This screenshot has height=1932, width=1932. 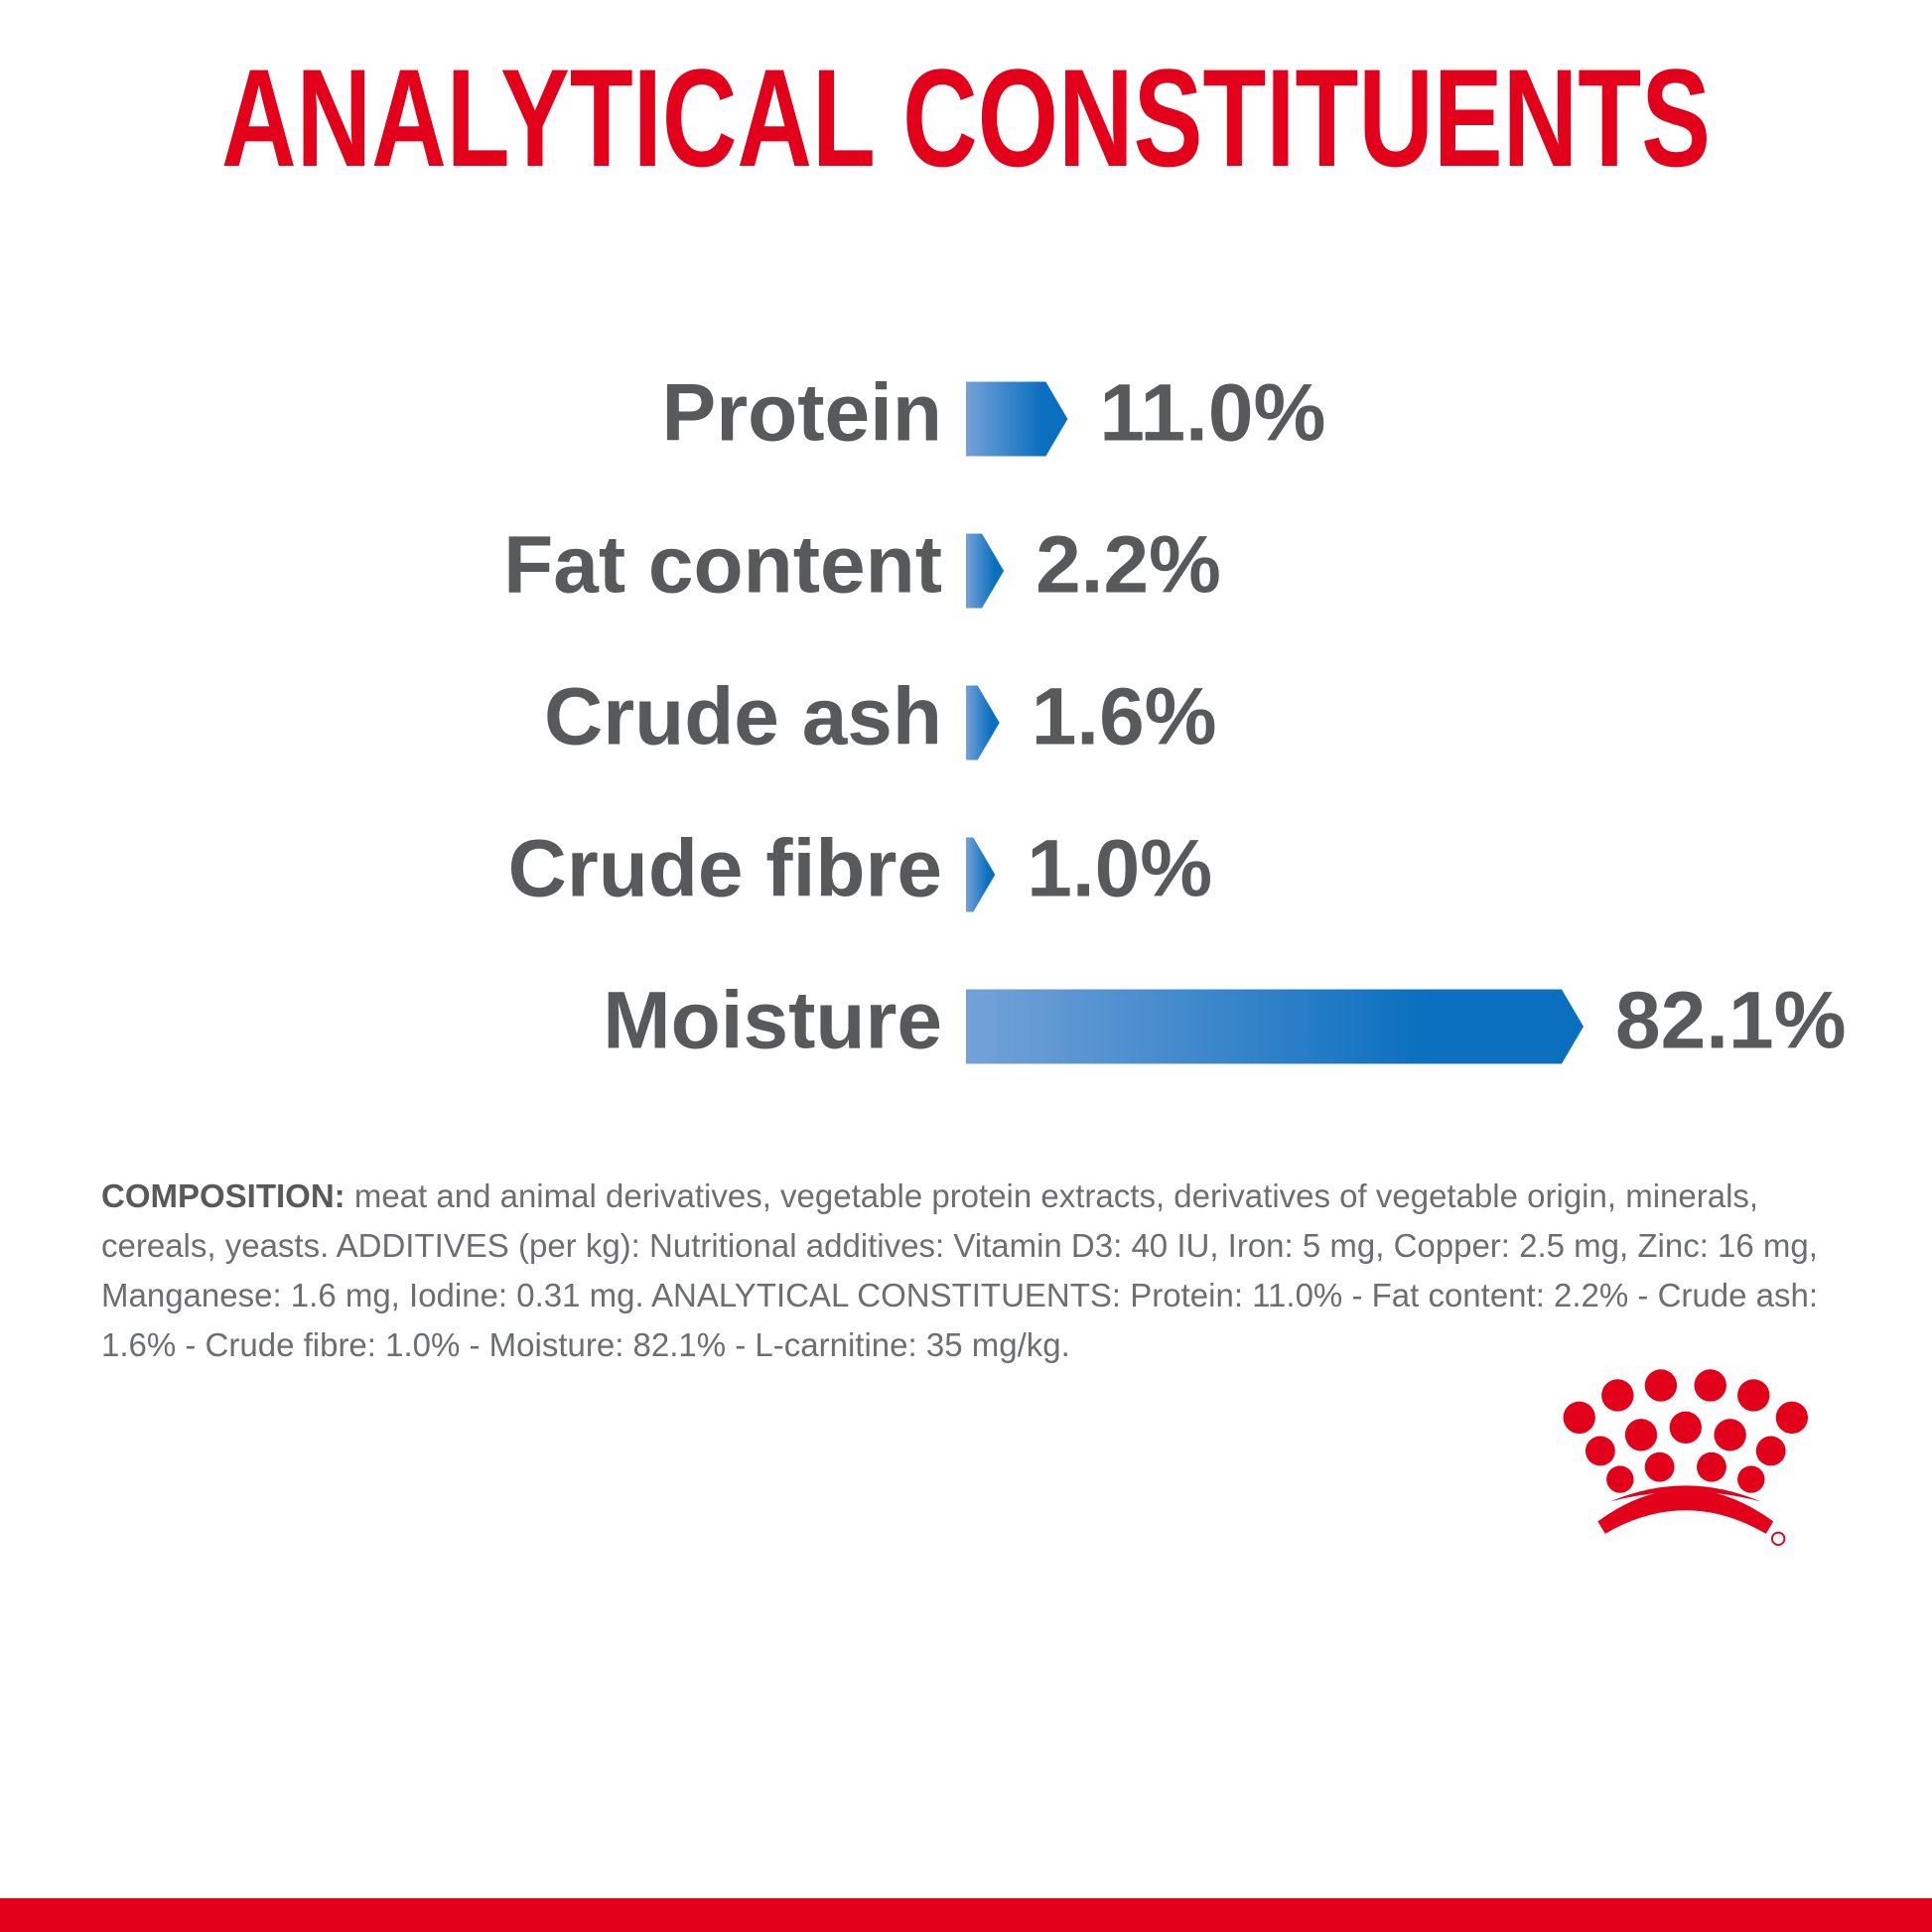 What do you see at coordinates (1212, 413) in the screenshot?
I see `value-label: 11.0%` at bounding box center [1212, 413].